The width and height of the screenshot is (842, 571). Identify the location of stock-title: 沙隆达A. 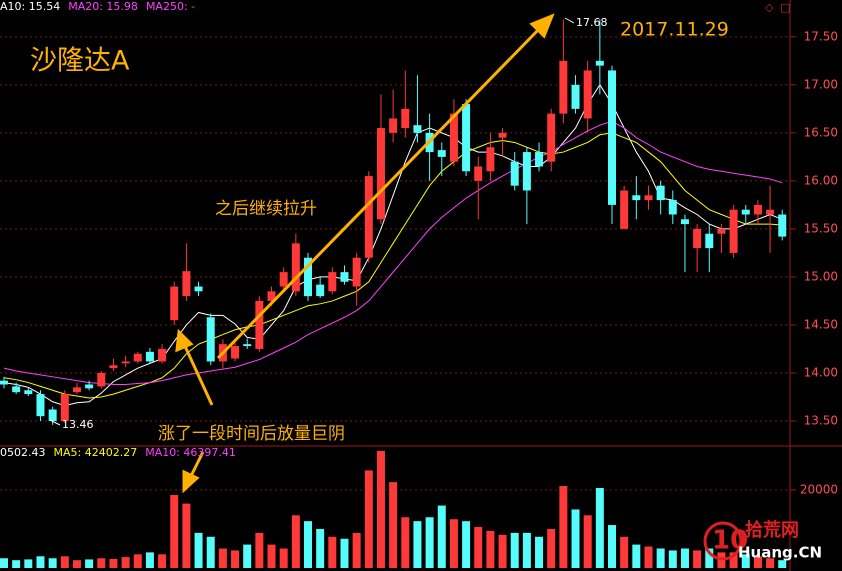
(80, 61).